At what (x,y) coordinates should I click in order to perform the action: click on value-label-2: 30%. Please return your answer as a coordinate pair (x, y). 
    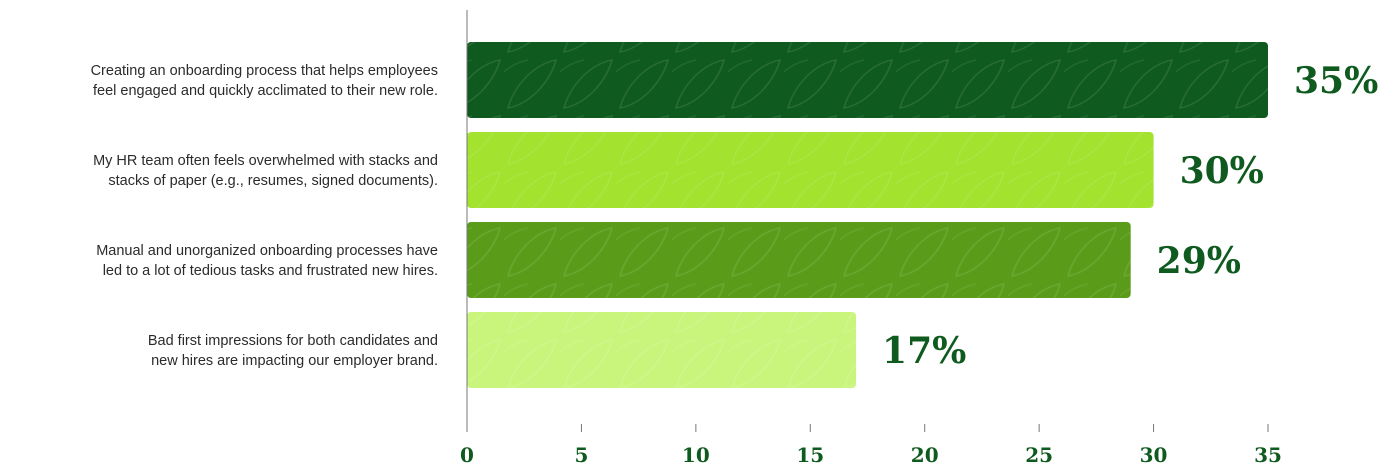
    Looking at the image, I should click on (1222, 171).